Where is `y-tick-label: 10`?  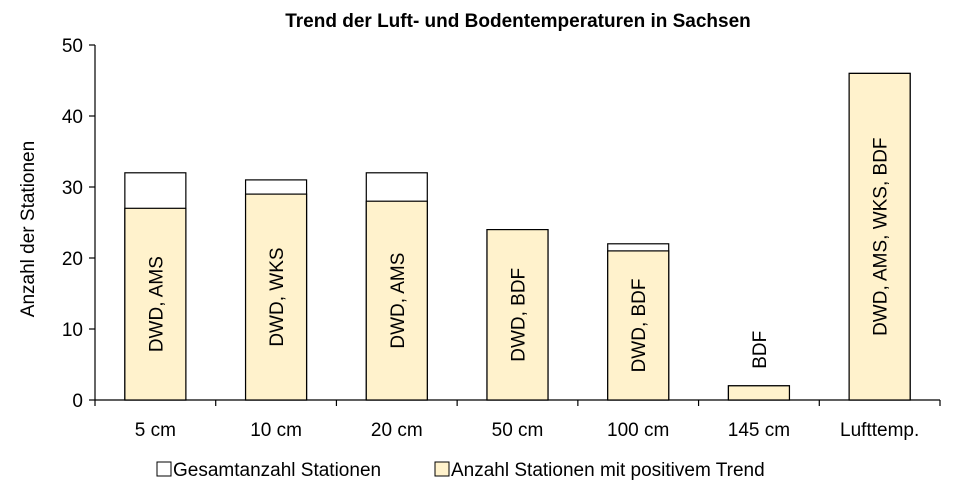 y-tick-label: 10 is located at coordinates (72, 330).